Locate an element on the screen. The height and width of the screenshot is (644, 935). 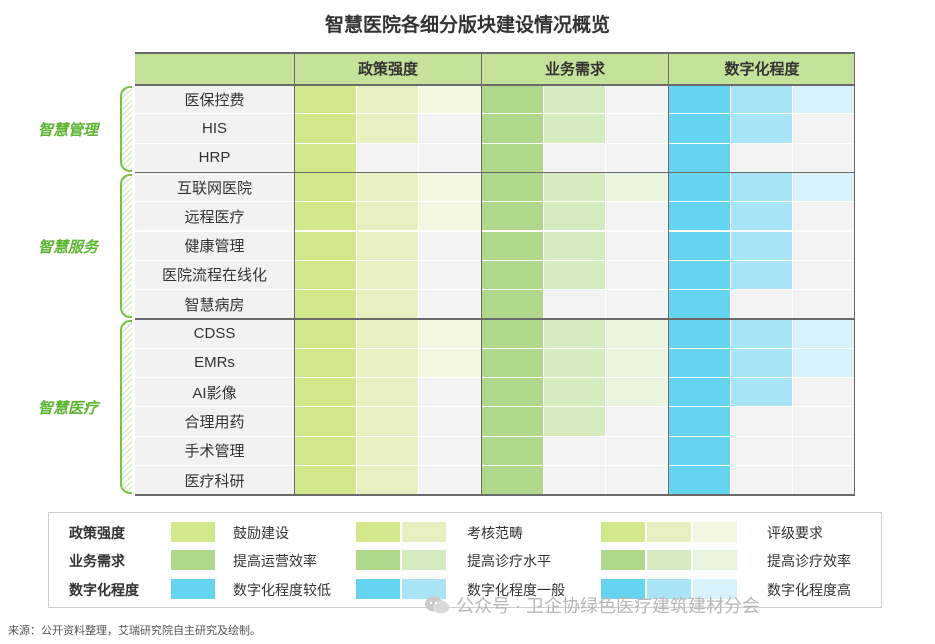
row-label: 手术管理 is located at coordinates (214, 451).